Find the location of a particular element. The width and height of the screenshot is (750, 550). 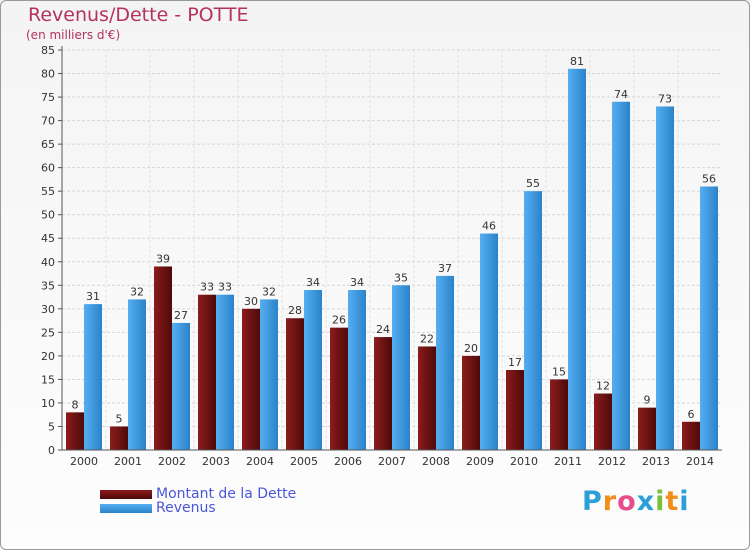

logo-letter: x is located at coordinates (646, 501).